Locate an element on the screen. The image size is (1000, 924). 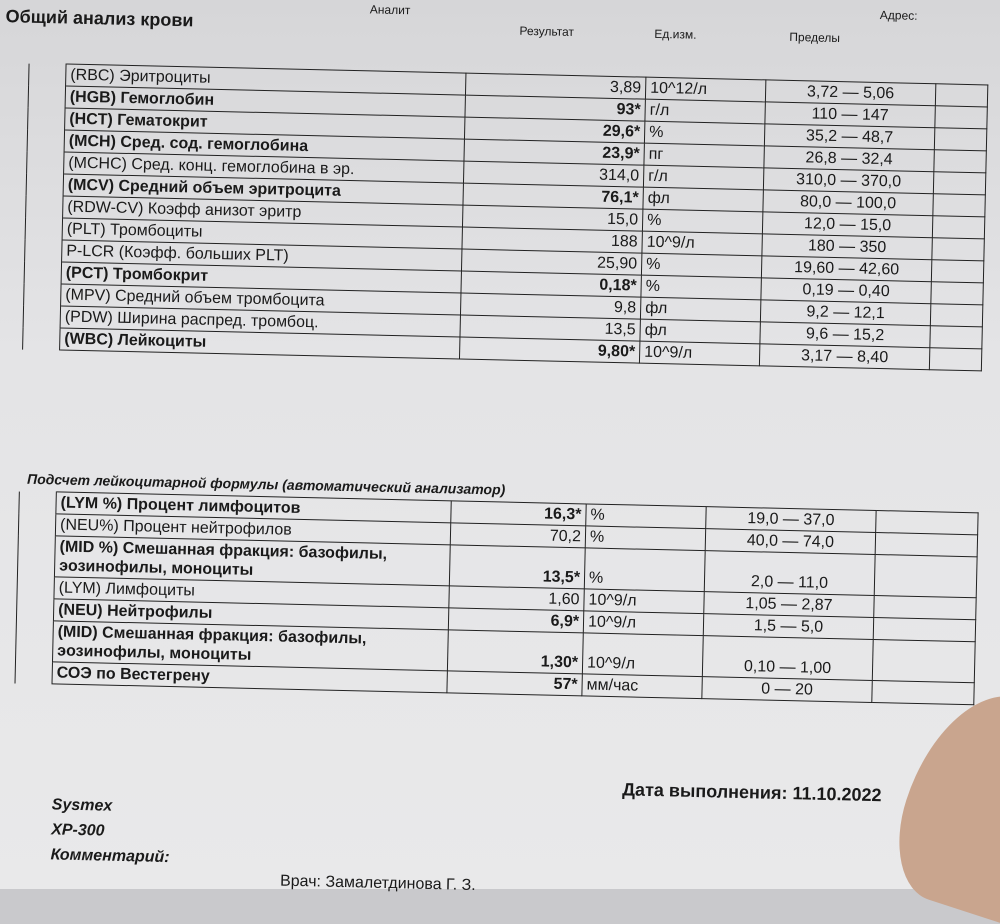
reference-range: 0,10 — 1,00 is located at coordinates (788, 658).